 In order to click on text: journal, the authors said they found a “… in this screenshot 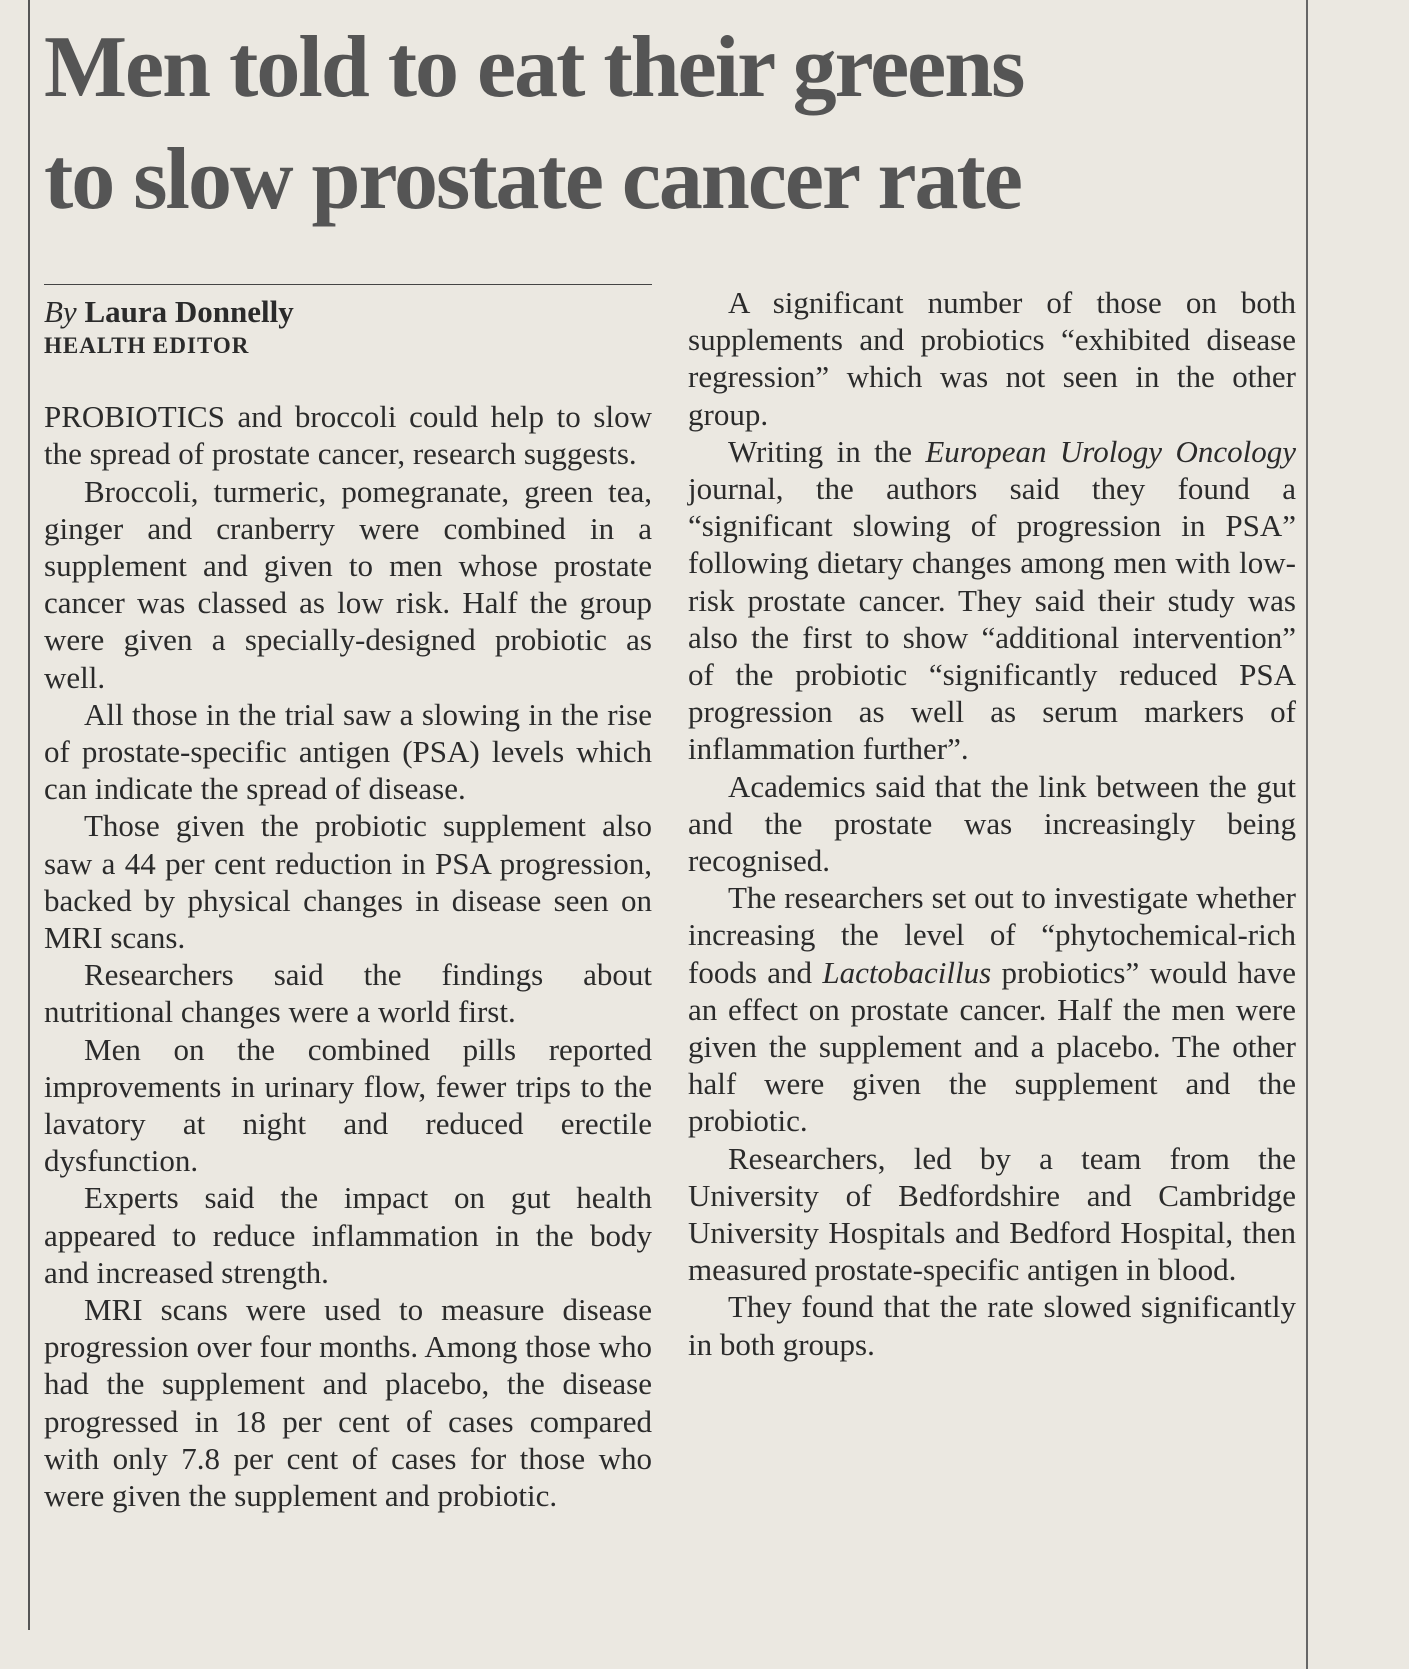, I will do `click(992, 619)`.